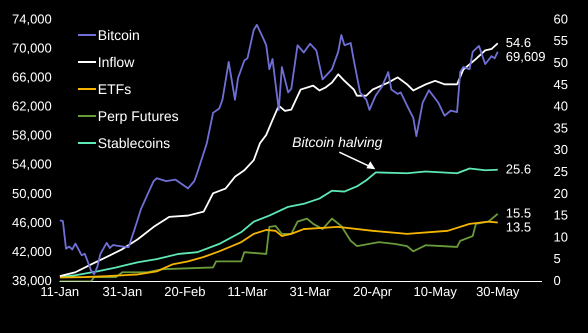 This screenshot has height=333, width=588. Describe the element at coordinates (134, 143) in the screenshot. I see `legend-label: Stablecoins` at that location.